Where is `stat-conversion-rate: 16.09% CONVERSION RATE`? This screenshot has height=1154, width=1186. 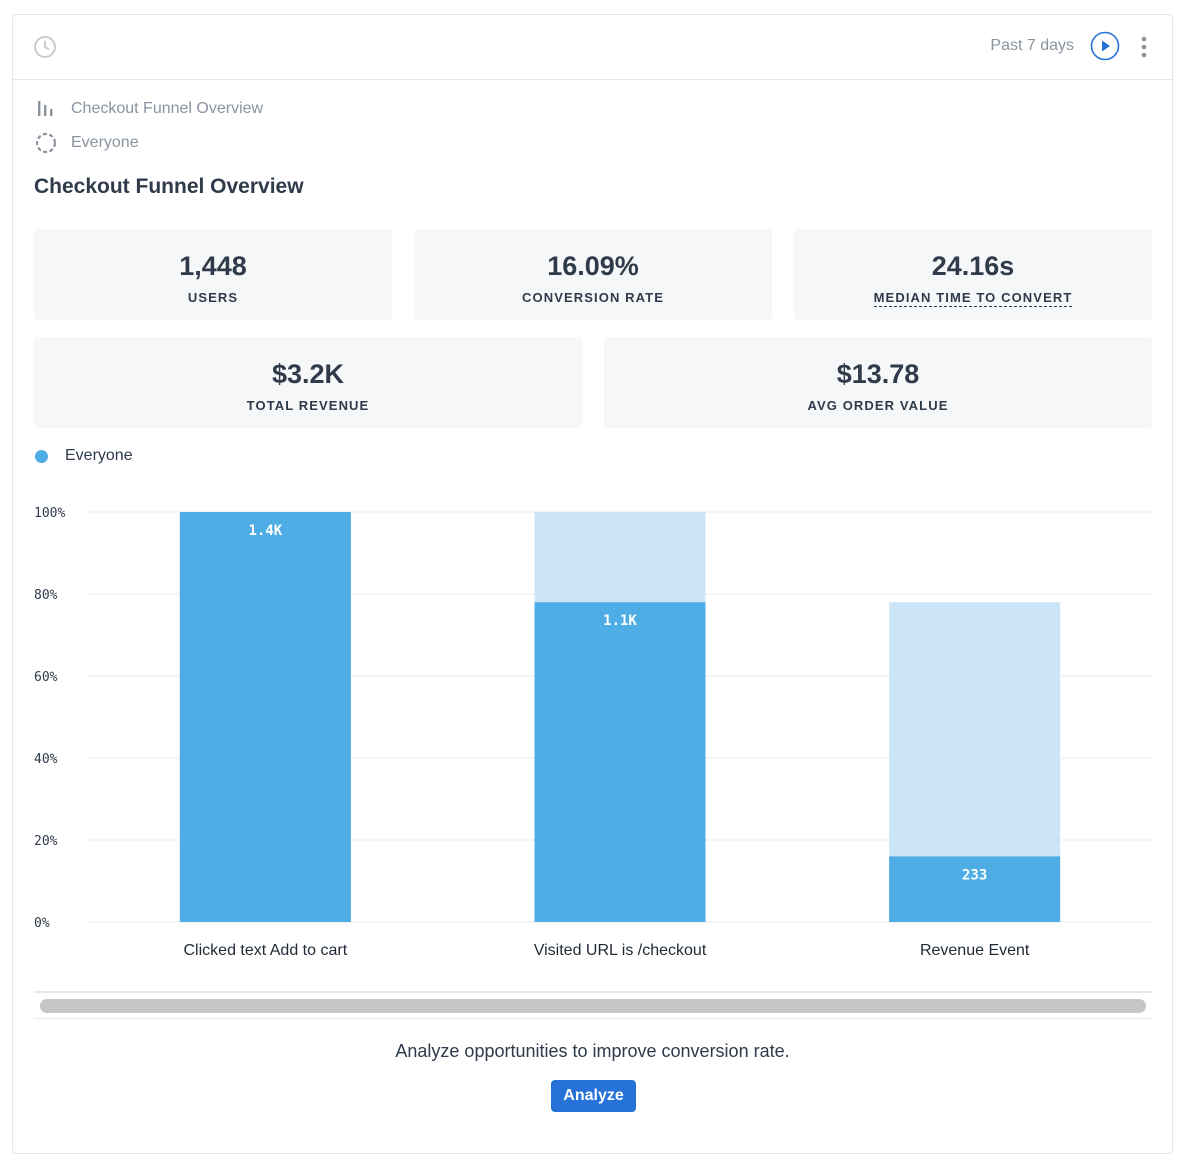 stat-conversion-rate: 16.09% CONVERSION RATE is located at coordinates (593, 274).